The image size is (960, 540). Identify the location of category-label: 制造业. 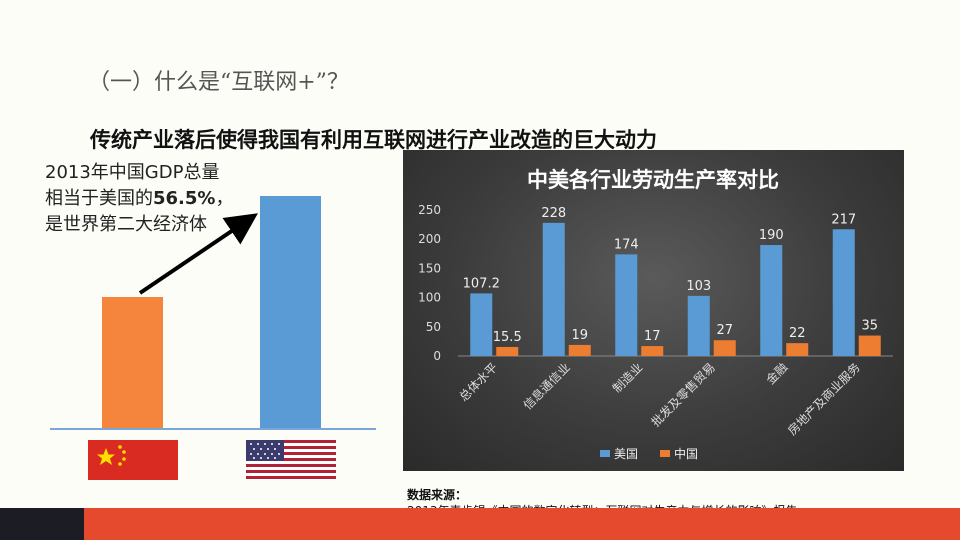
(627, 377).